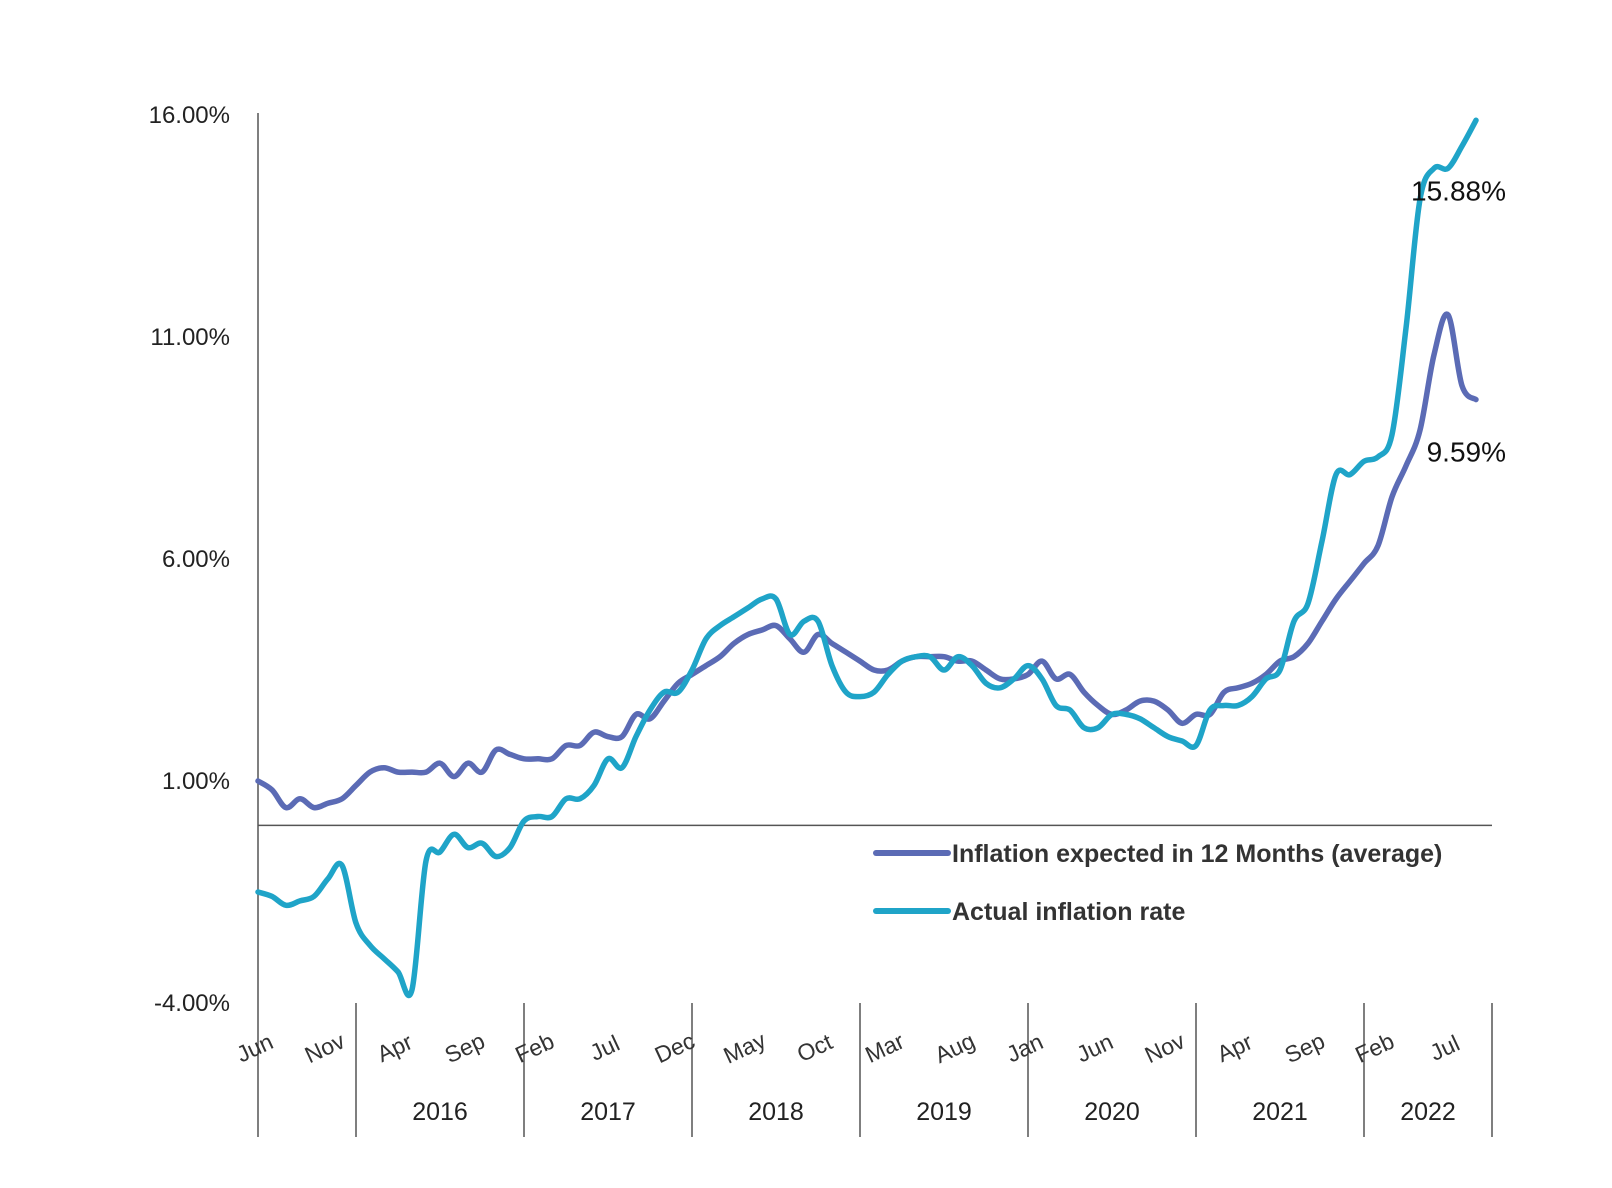 Image resolution: width=1612 pixels, height=1188 pixels. What do you see at coordinates (1024, 1047) in the screenshot?
I see `x-tick-label: Jan` at bounding box center [1024, 1047].